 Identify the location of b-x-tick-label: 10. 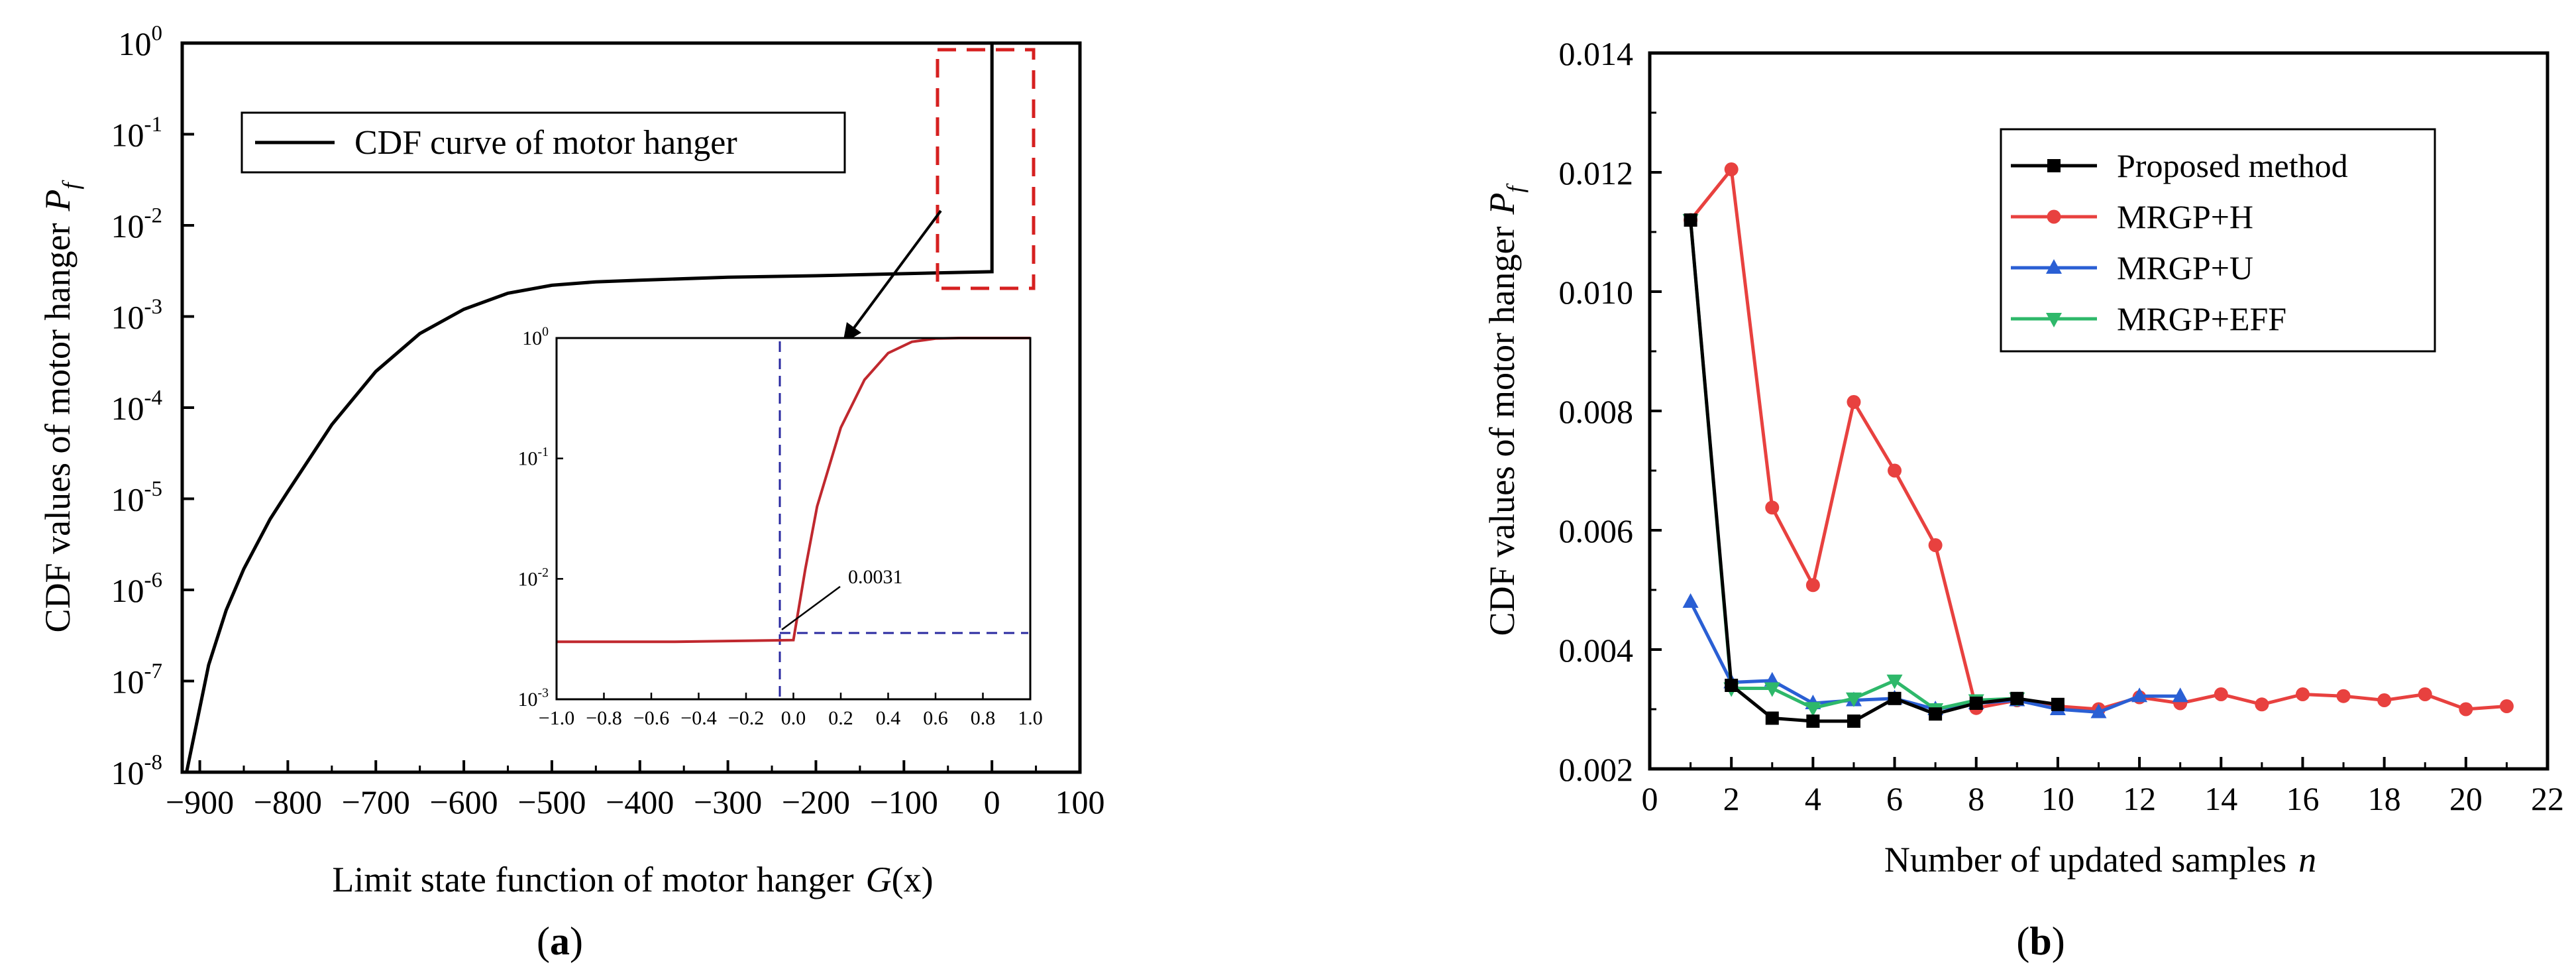
(2057, 798).